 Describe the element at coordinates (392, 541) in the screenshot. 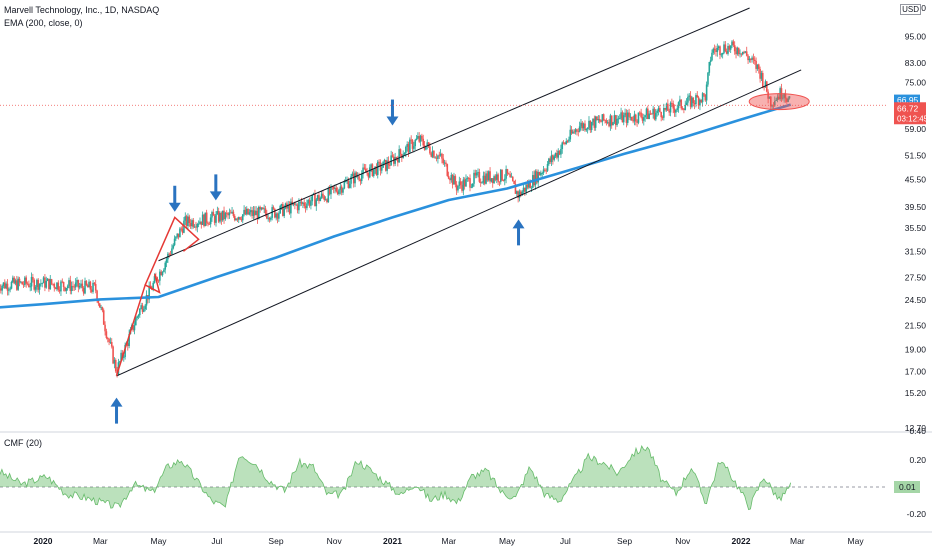

I see `time-axis-tick-label: 2021` at that location.